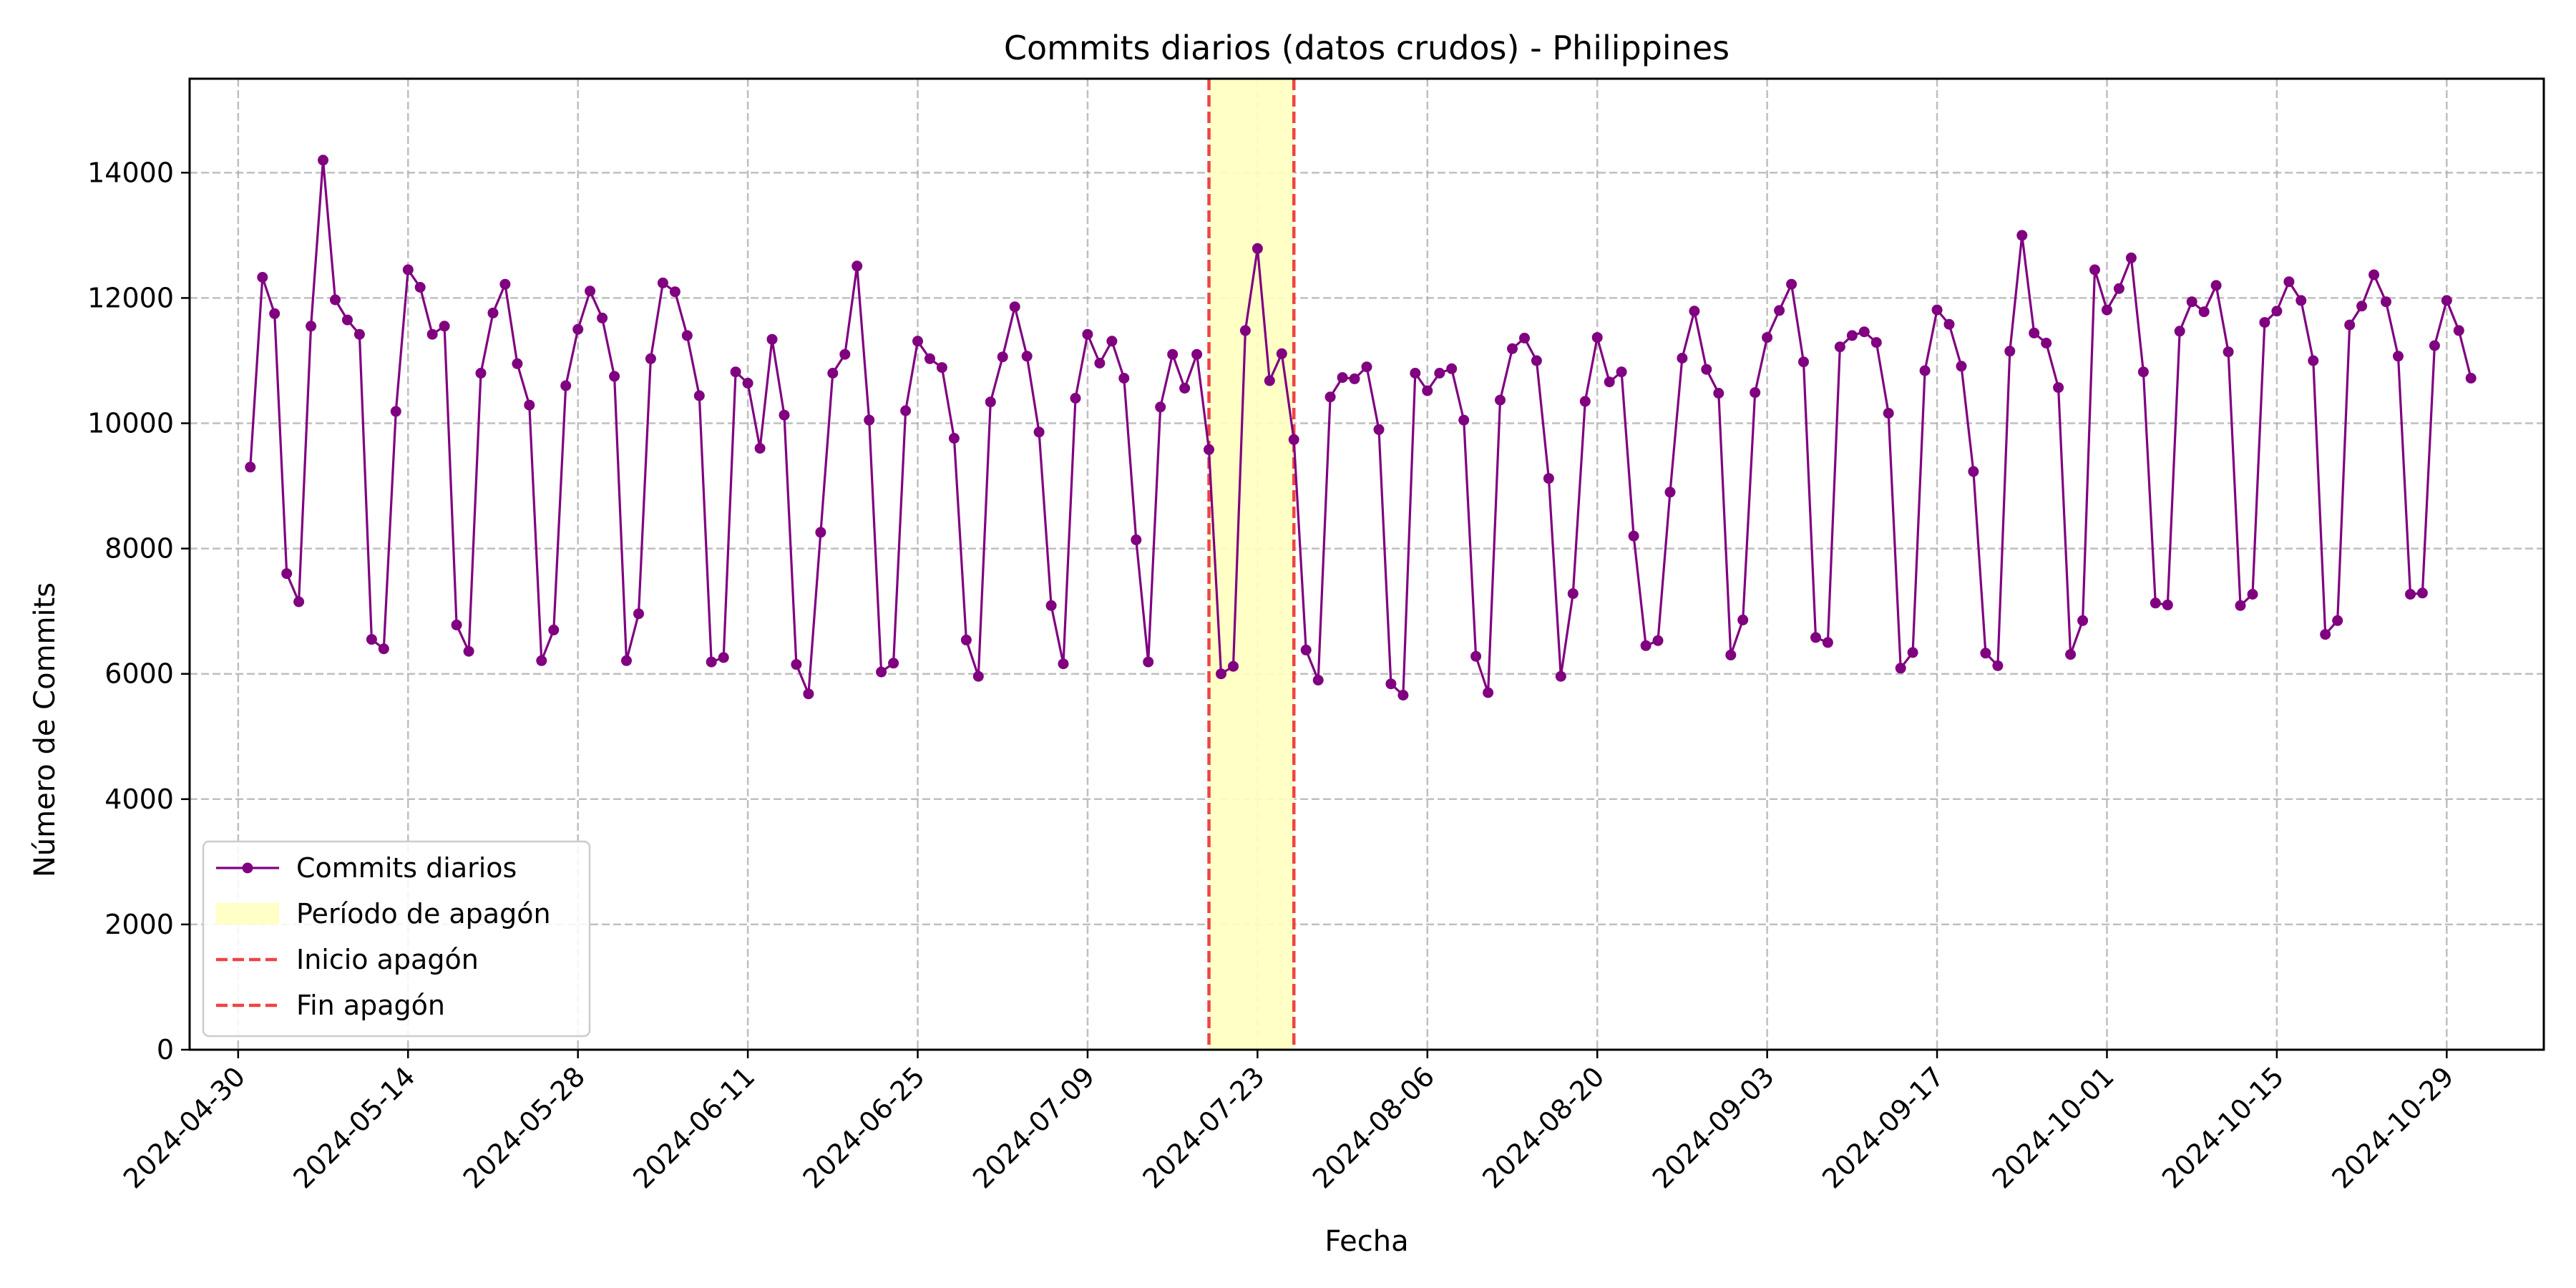  What do you see at coordinates (130, 423) in the screenshot?
I see `y-tick-label: 10000` at bounding box center [130, 423].